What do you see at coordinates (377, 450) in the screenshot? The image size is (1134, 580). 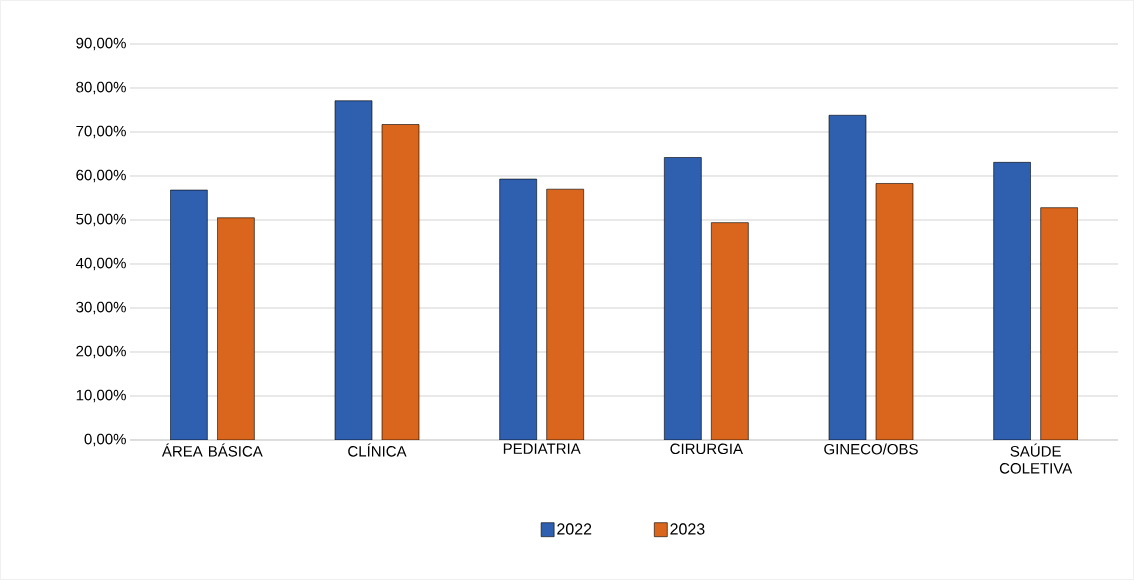 I see `x-tick-label: CLÍNICA` at bounding box center [377, 450].